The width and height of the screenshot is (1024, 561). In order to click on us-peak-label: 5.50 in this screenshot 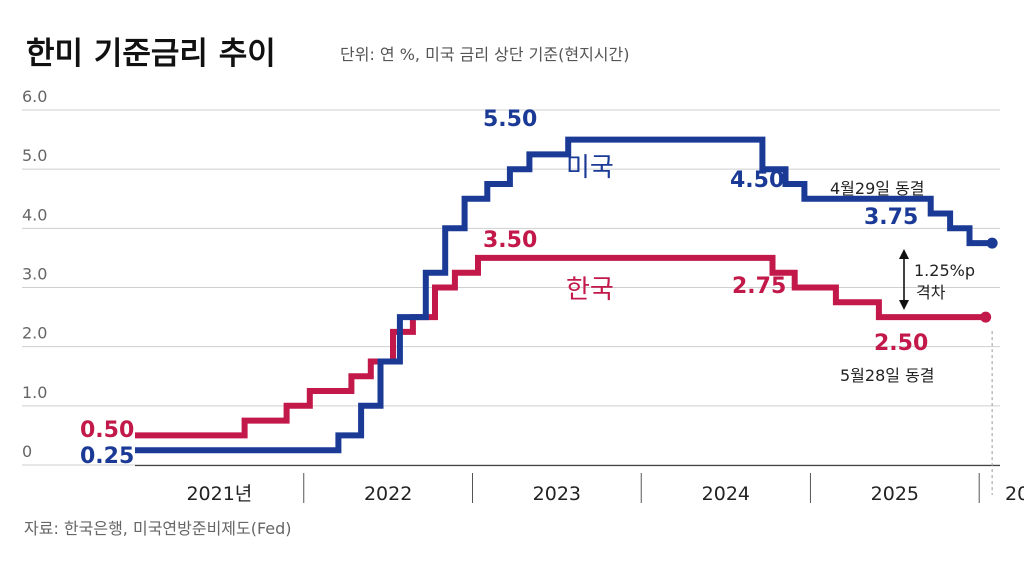, I will do `click(510, 119)`.